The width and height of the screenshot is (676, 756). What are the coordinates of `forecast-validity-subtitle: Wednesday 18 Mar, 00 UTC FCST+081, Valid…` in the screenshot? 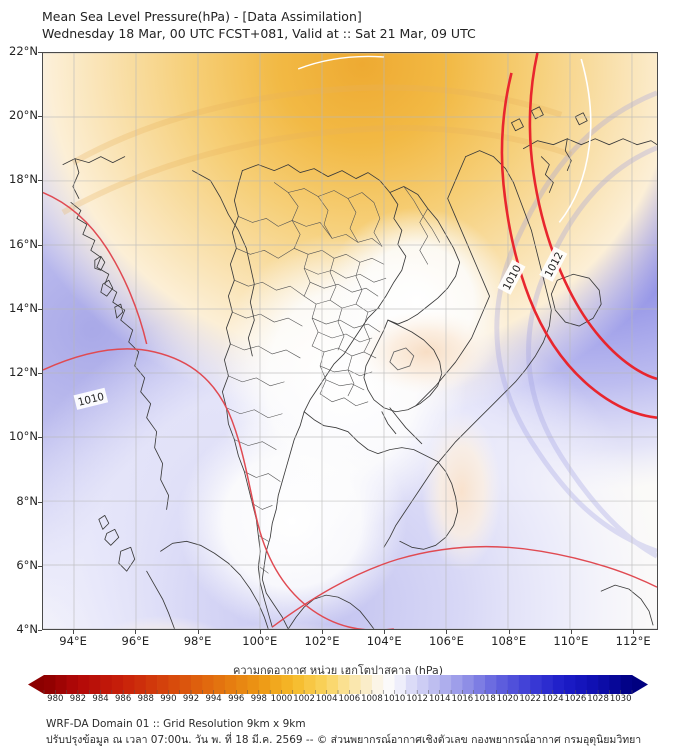 It's located at (259, 33).